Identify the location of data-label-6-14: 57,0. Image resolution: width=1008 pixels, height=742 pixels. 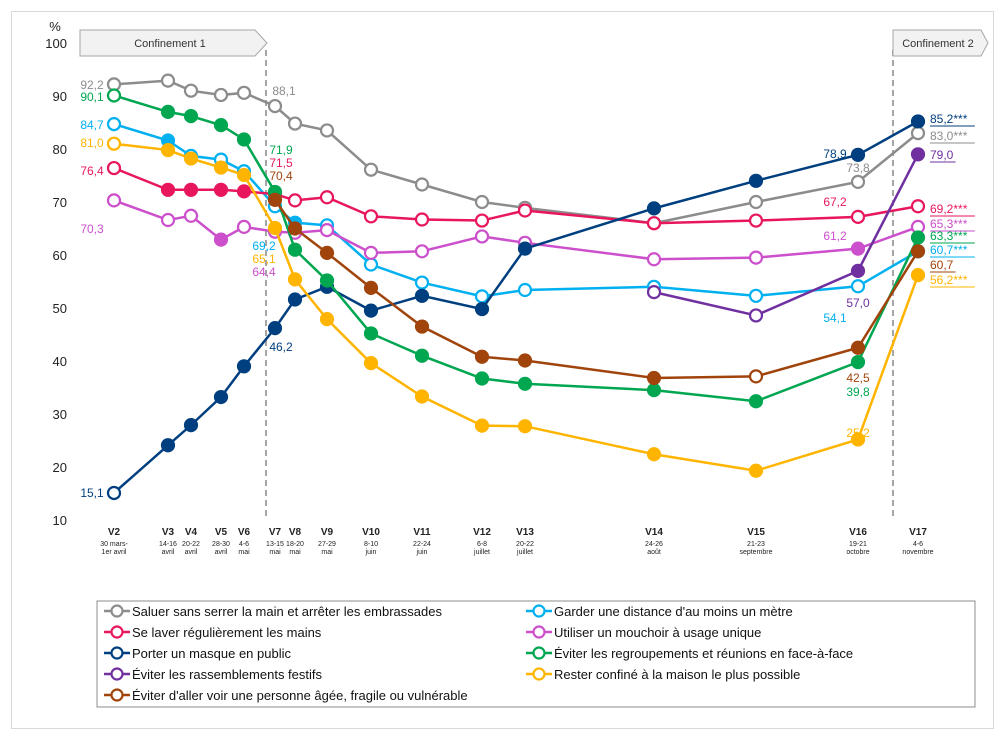
(858, 303).